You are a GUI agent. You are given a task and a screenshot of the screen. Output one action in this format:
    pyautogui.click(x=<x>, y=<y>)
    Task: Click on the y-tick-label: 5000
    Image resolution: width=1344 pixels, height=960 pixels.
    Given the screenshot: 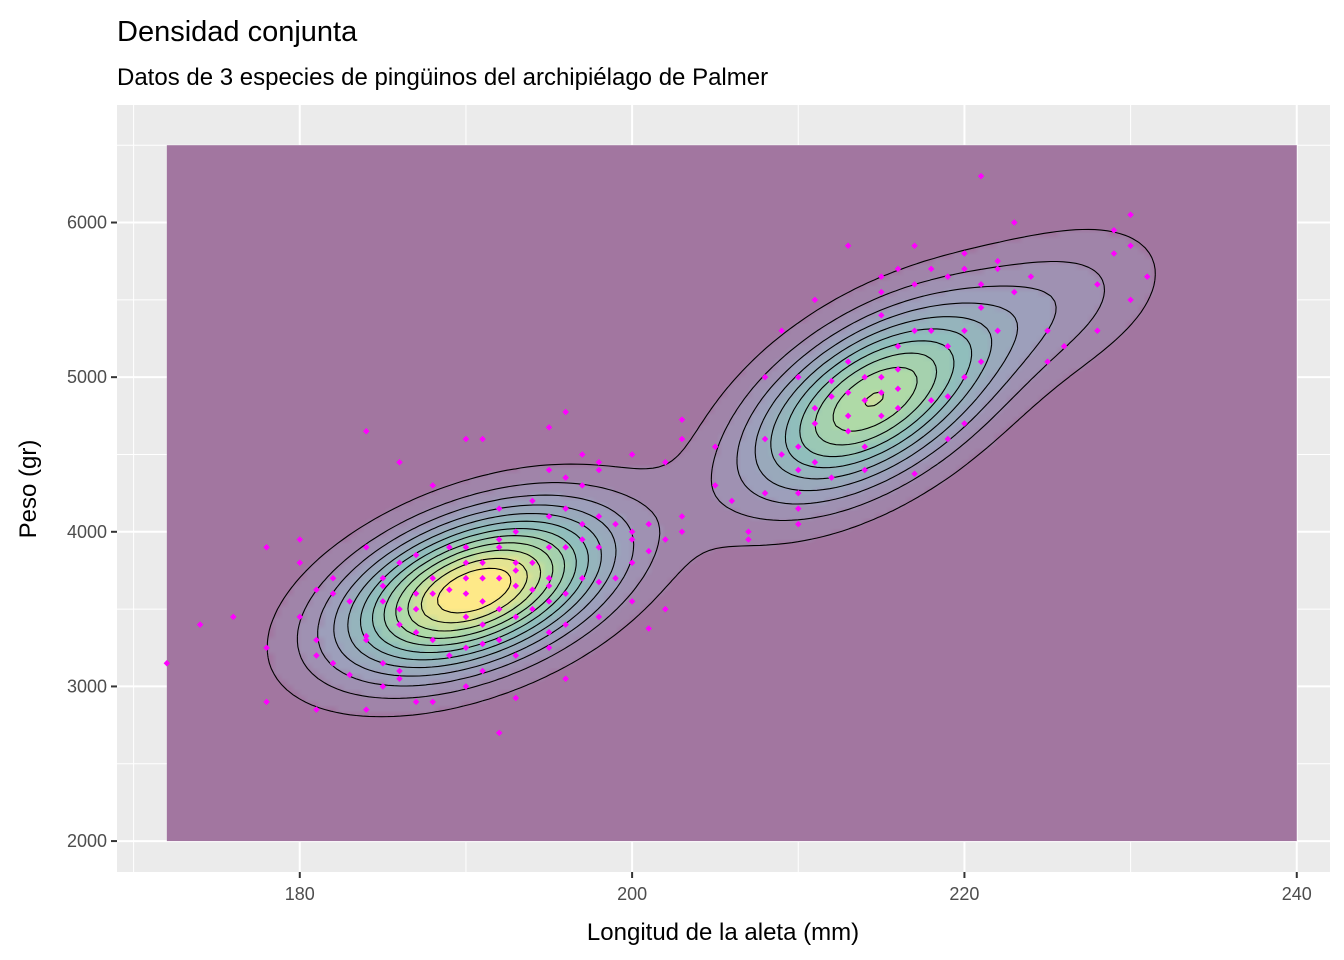 What is the action you would take?
    pyautogui.click(x=87, y=377)
    